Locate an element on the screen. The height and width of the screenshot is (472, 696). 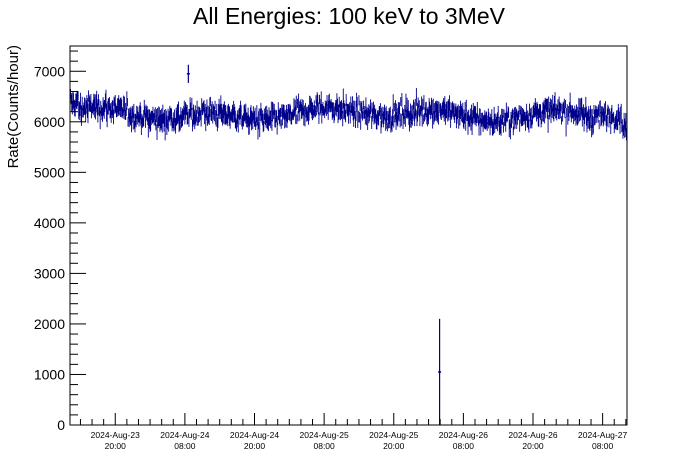
y-tick-label: 6000 is located at coordinates (49, 122).